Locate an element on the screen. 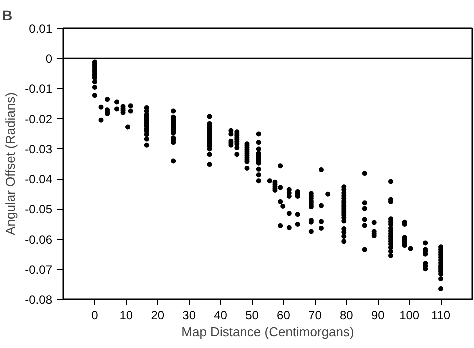  text: B is located at coordinates (7, 16).